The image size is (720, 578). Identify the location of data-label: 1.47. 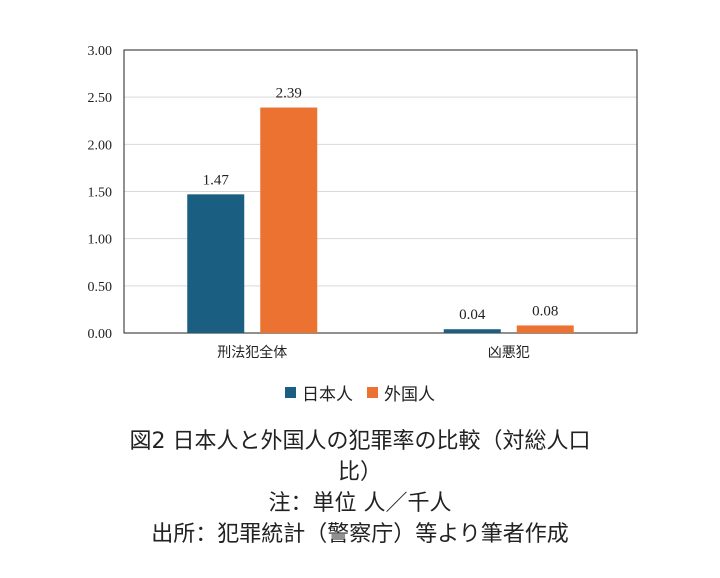
(216, 180).